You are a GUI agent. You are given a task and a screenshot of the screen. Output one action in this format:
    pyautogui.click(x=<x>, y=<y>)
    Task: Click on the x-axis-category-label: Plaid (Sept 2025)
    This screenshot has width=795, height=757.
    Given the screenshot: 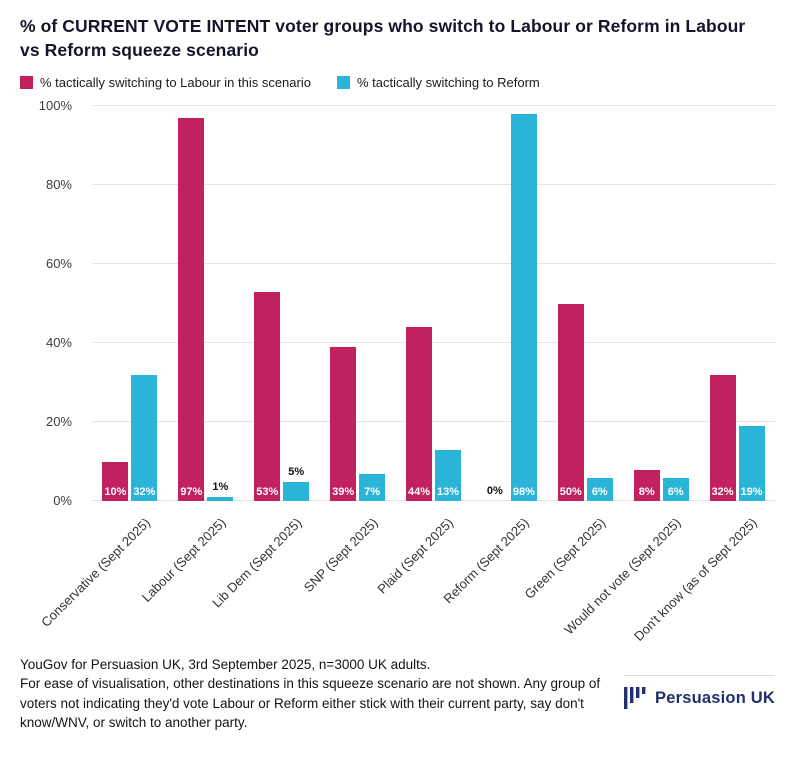 What is the action you would take?
    pyautogui.click(x=415, y=556)
    